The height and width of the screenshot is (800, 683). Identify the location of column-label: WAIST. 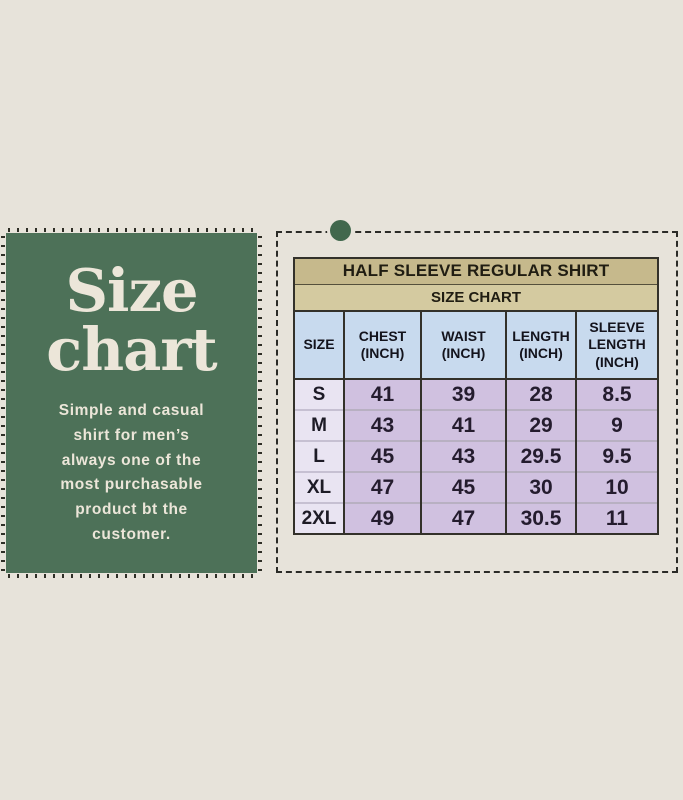
(463, 335).